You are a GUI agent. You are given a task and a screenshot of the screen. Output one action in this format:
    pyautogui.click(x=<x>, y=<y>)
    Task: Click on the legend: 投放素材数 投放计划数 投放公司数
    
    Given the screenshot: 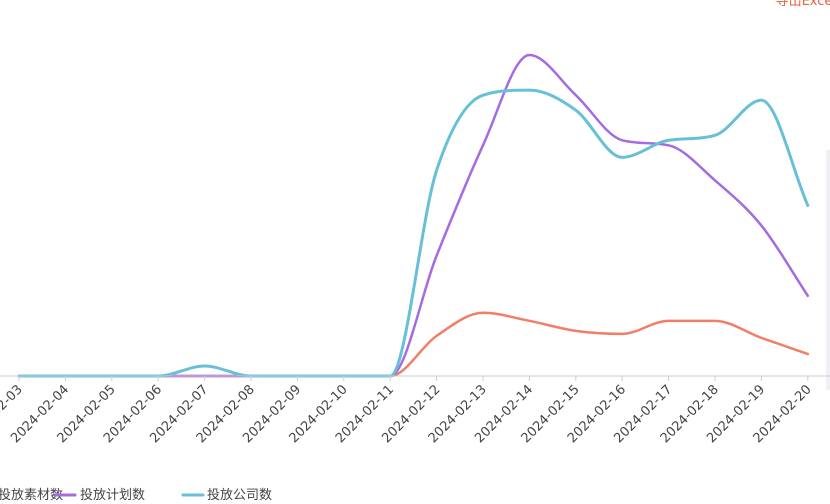 What is the action you would take?
    pyautogui.click(x=136, y=495)
    